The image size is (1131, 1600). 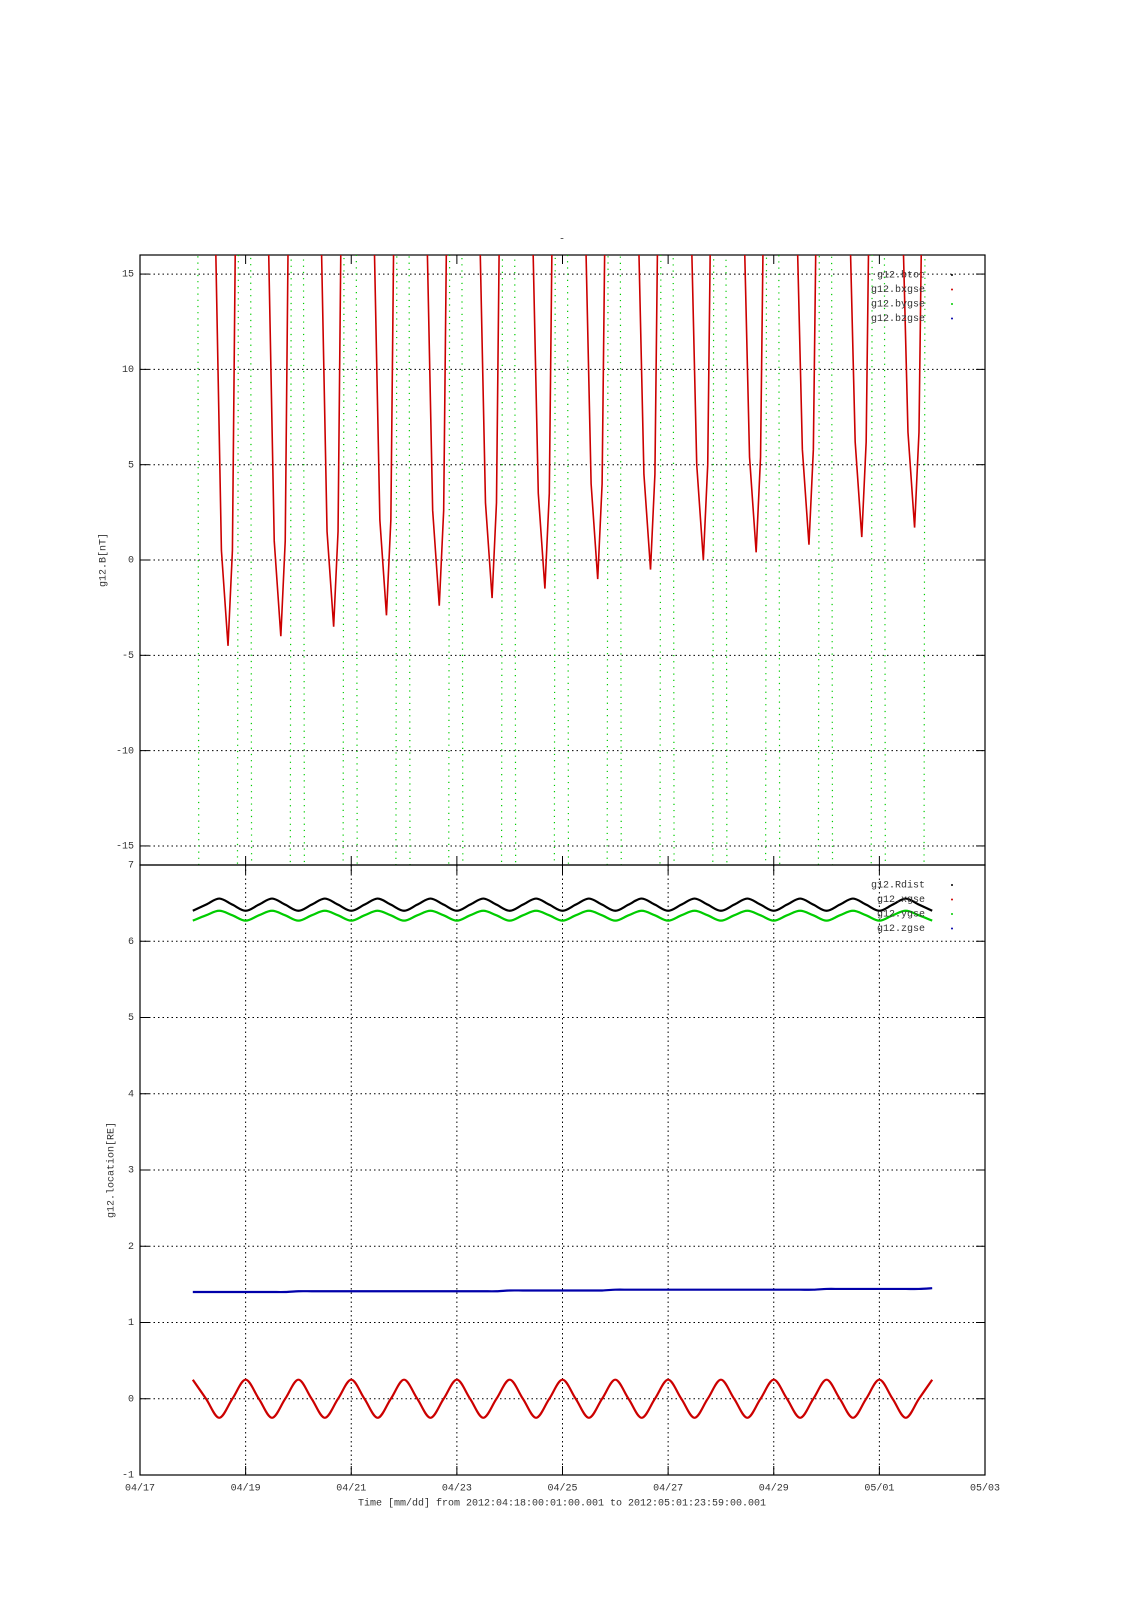 I want to click on y-tick-label: -5, so click(x=128, y=656).